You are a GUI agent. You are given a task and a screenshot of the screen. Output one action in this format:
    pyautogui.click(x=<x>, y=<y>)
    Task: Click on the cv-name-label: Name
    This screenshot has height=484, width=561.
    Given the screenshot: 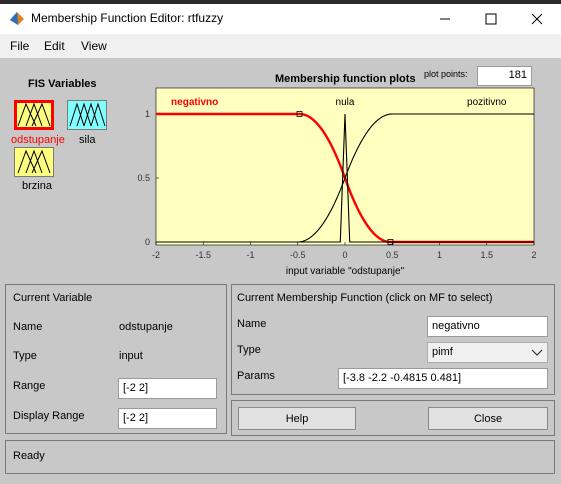 What is the action you would take?
    pyautogui.click(x=28, y=327)
    